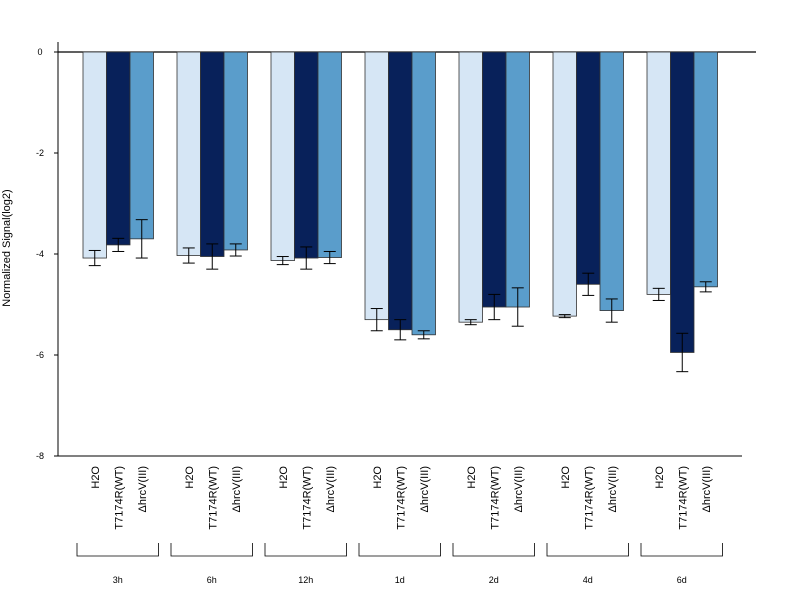 This screenshot has width=800, height=600. I want to click on group-label: 1d, so click(400, 580).